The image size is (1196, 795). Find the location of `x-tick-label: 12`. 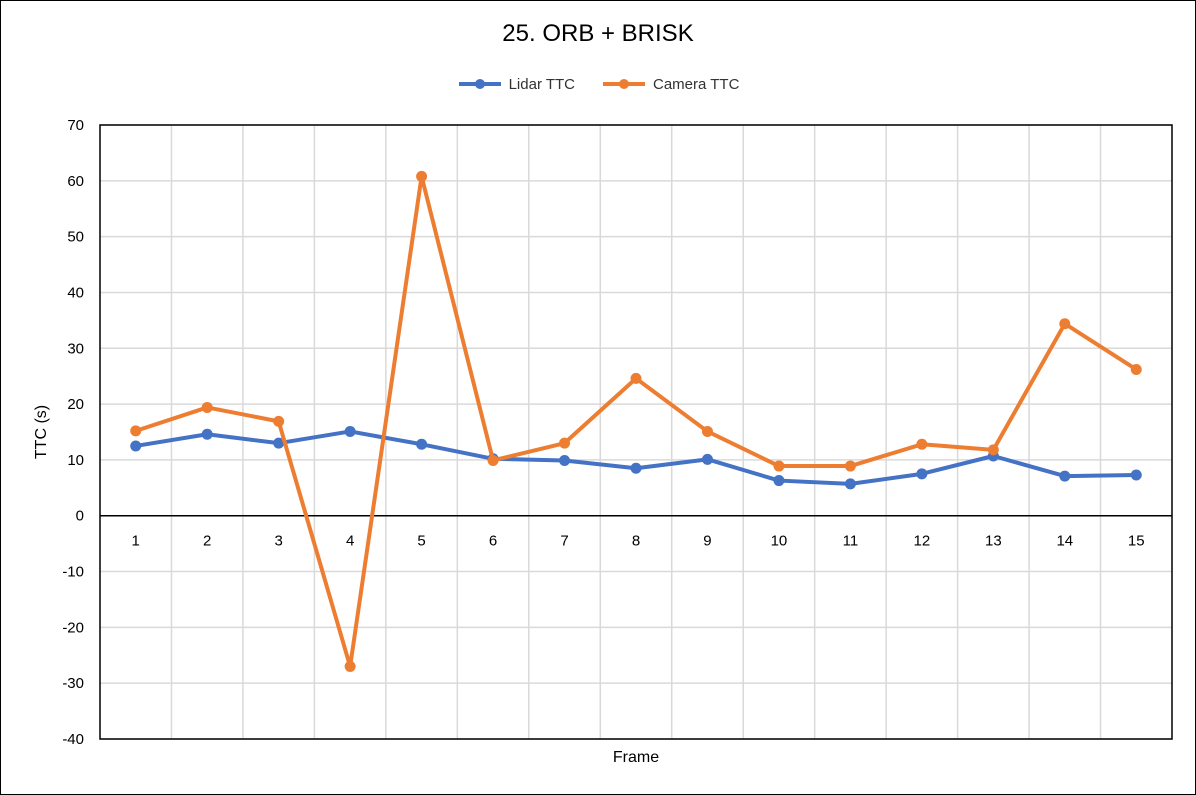

x-tick-label: 12 is located at coordinates (922, 541).